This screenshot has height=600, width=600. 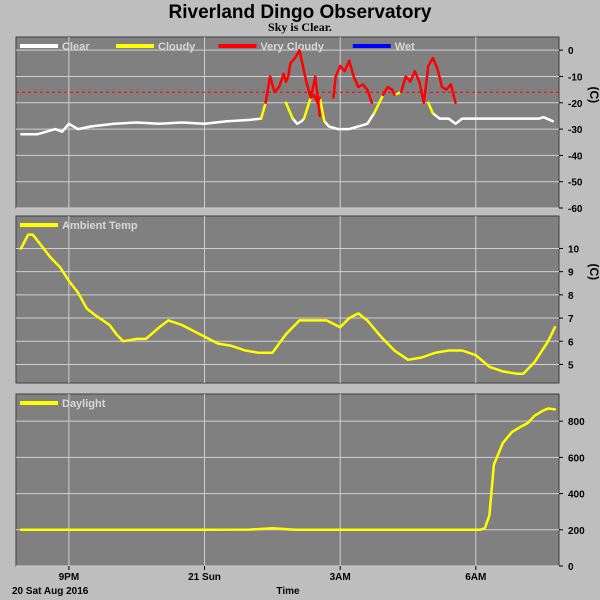 I want to click on x-tick-label: 6AM, so click(x=475, y=577).